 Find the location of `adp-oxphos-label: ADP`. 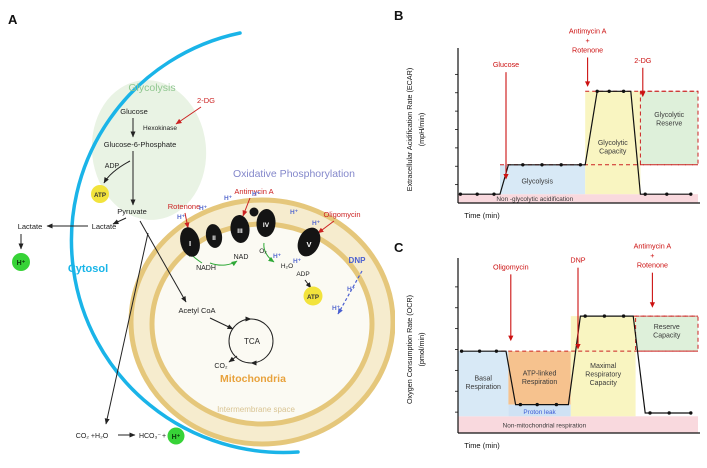

adp-oxphos-label: ADP is located at coordinates (302, 274).